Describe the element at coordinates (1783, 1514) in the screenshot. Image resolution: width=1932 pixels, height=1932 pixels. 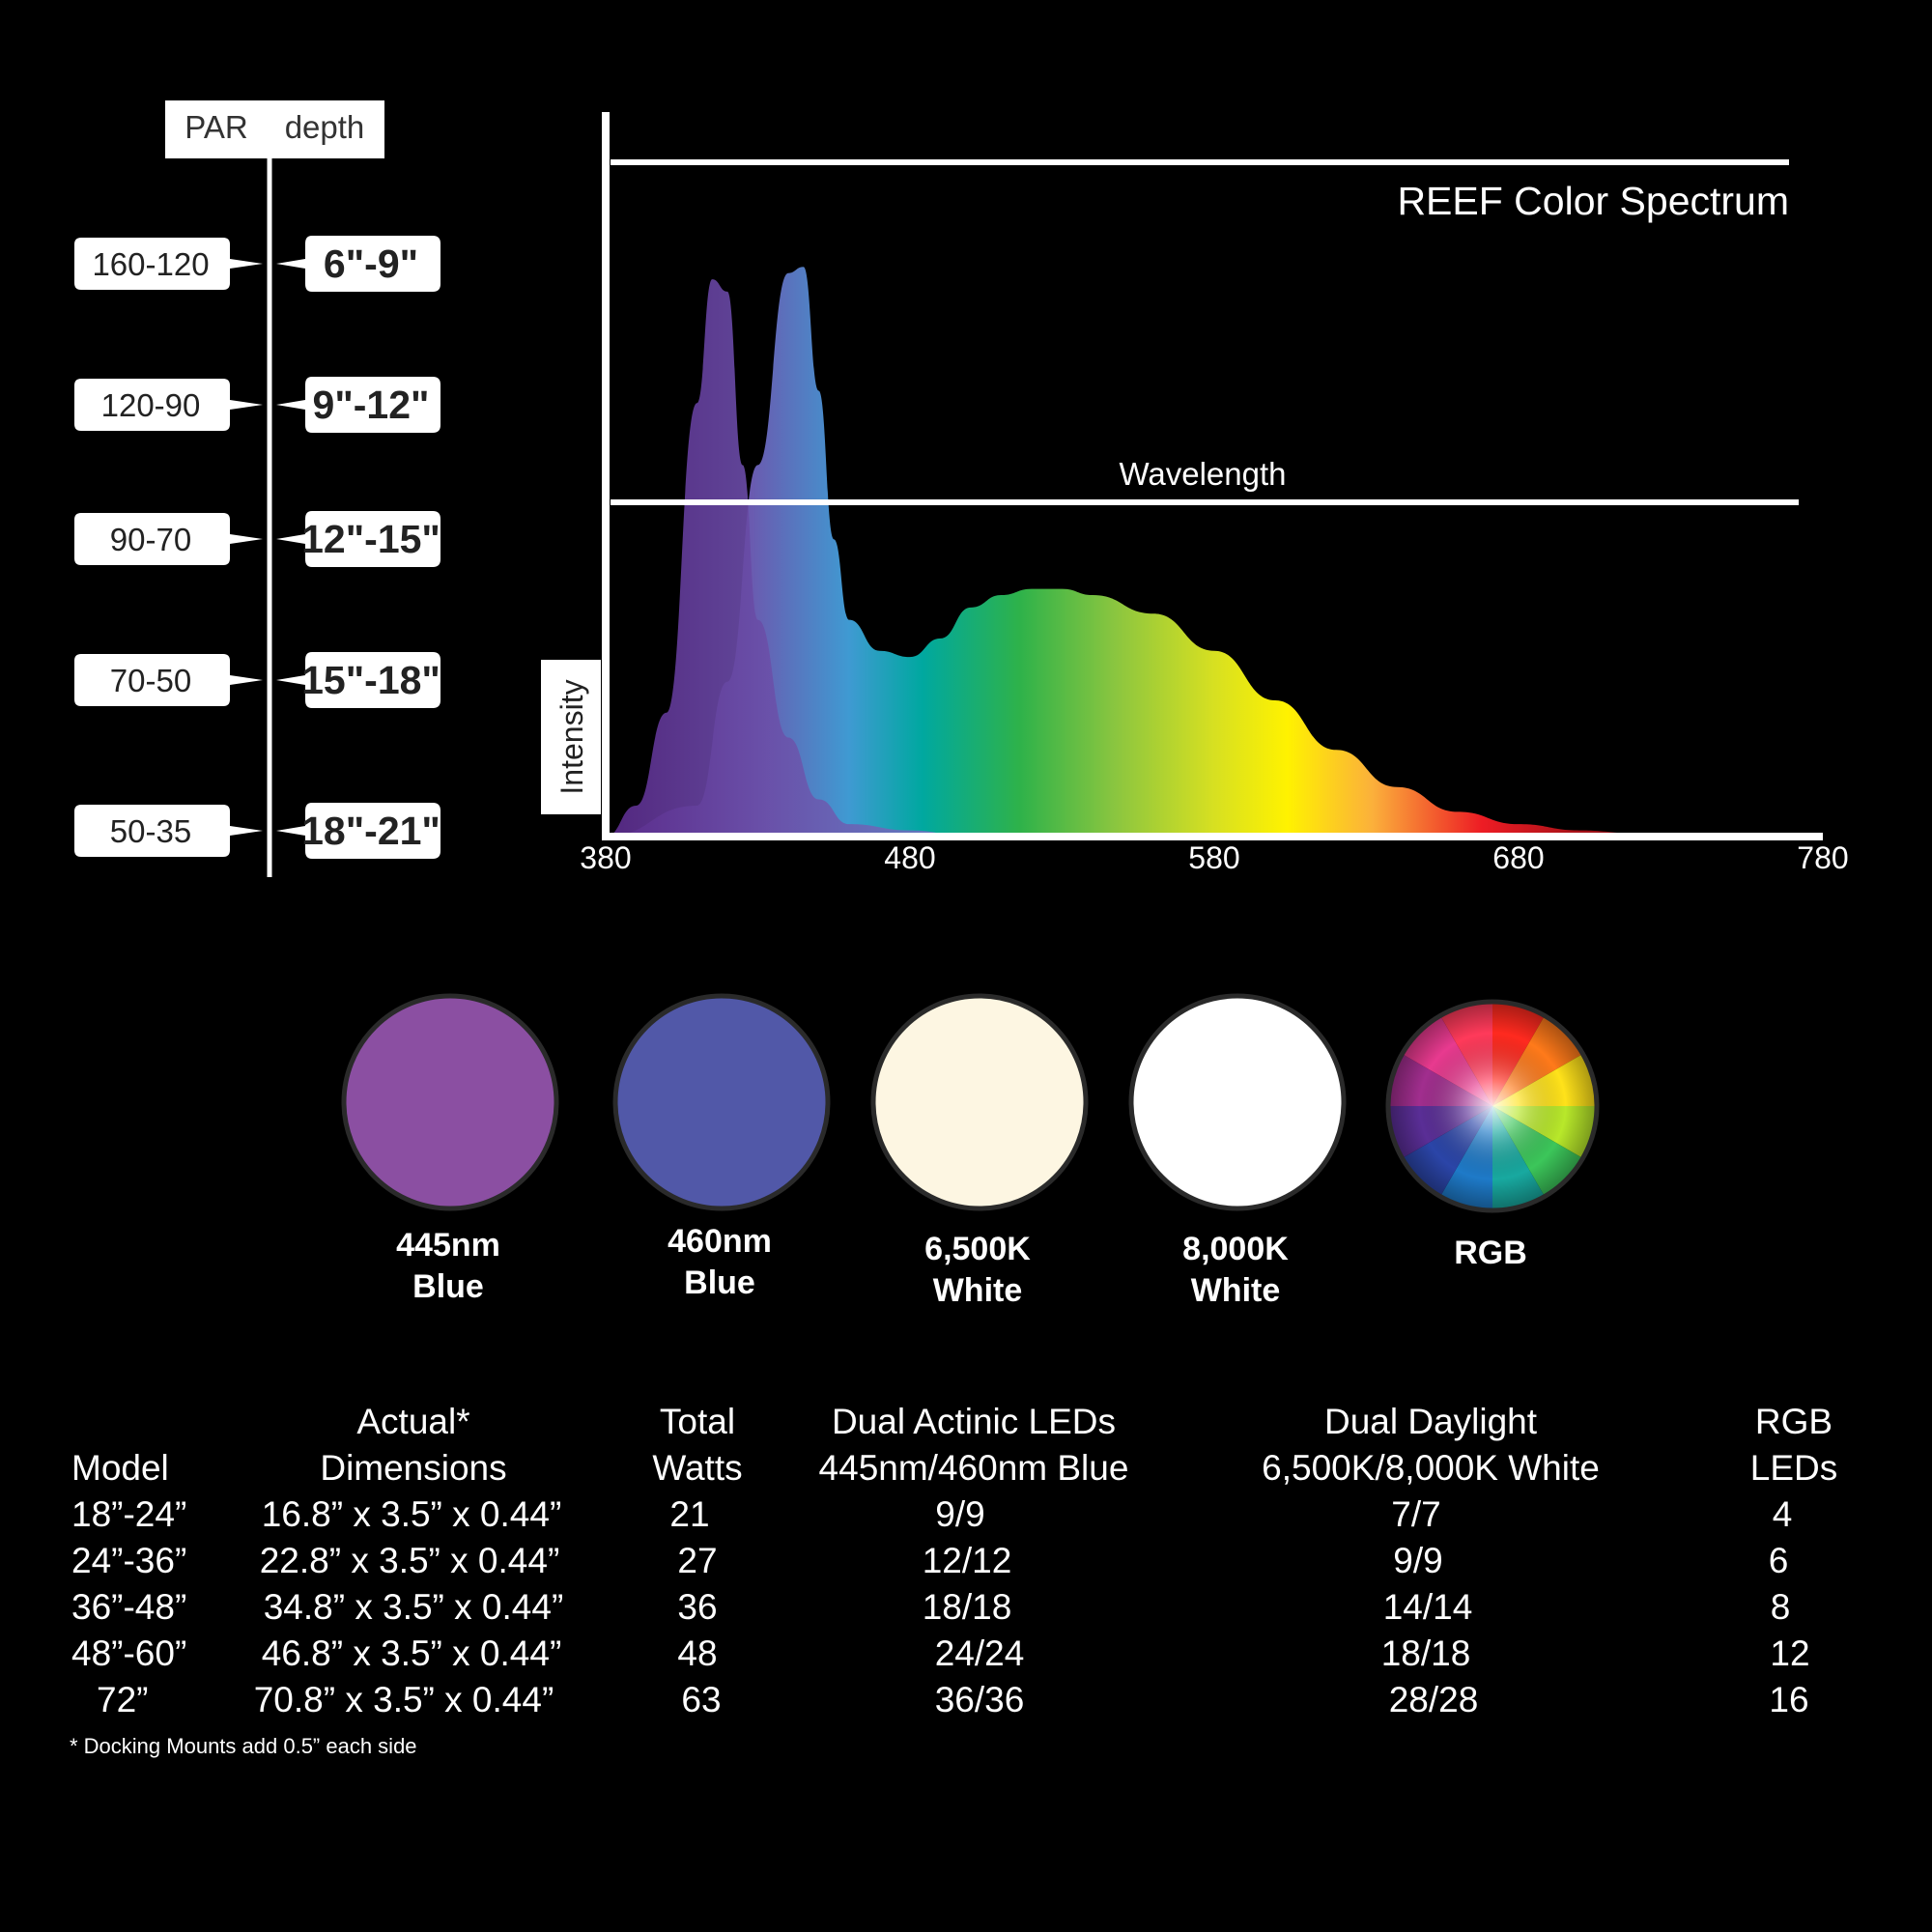
I see `table-cell-rgb: 4` at that location.